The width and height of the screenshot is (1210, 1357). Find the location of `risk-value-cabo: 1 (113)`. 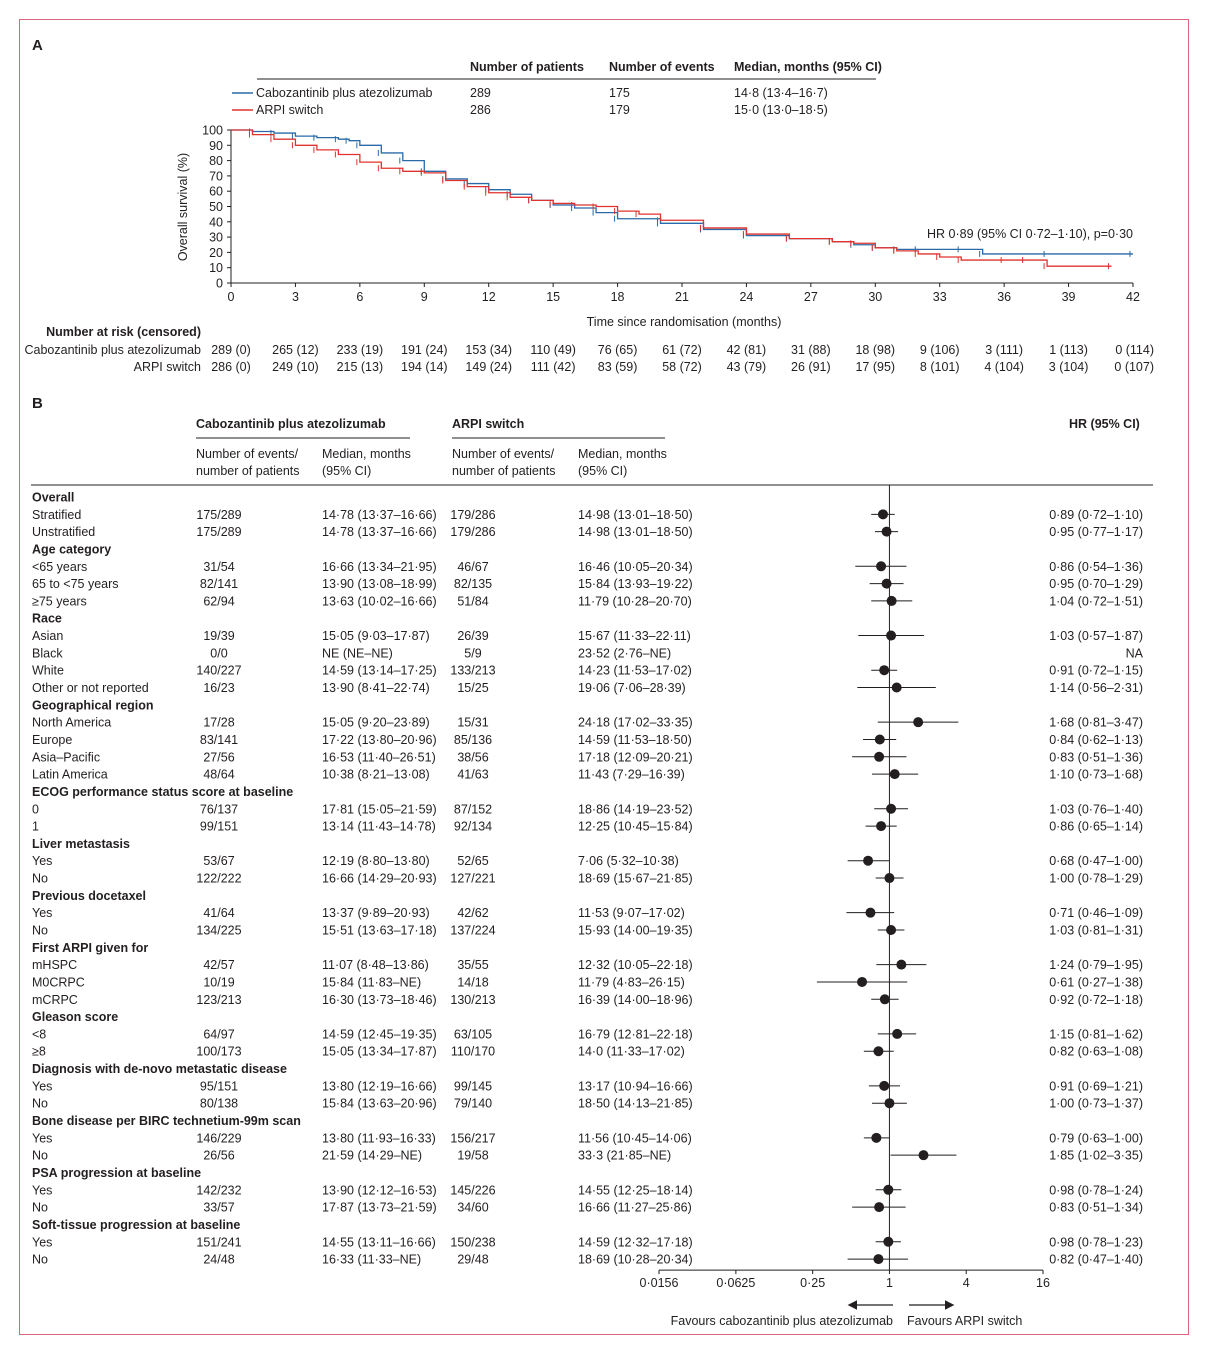

risk-value-cabo: 1 (113) is located at coordinates (1068, 350).